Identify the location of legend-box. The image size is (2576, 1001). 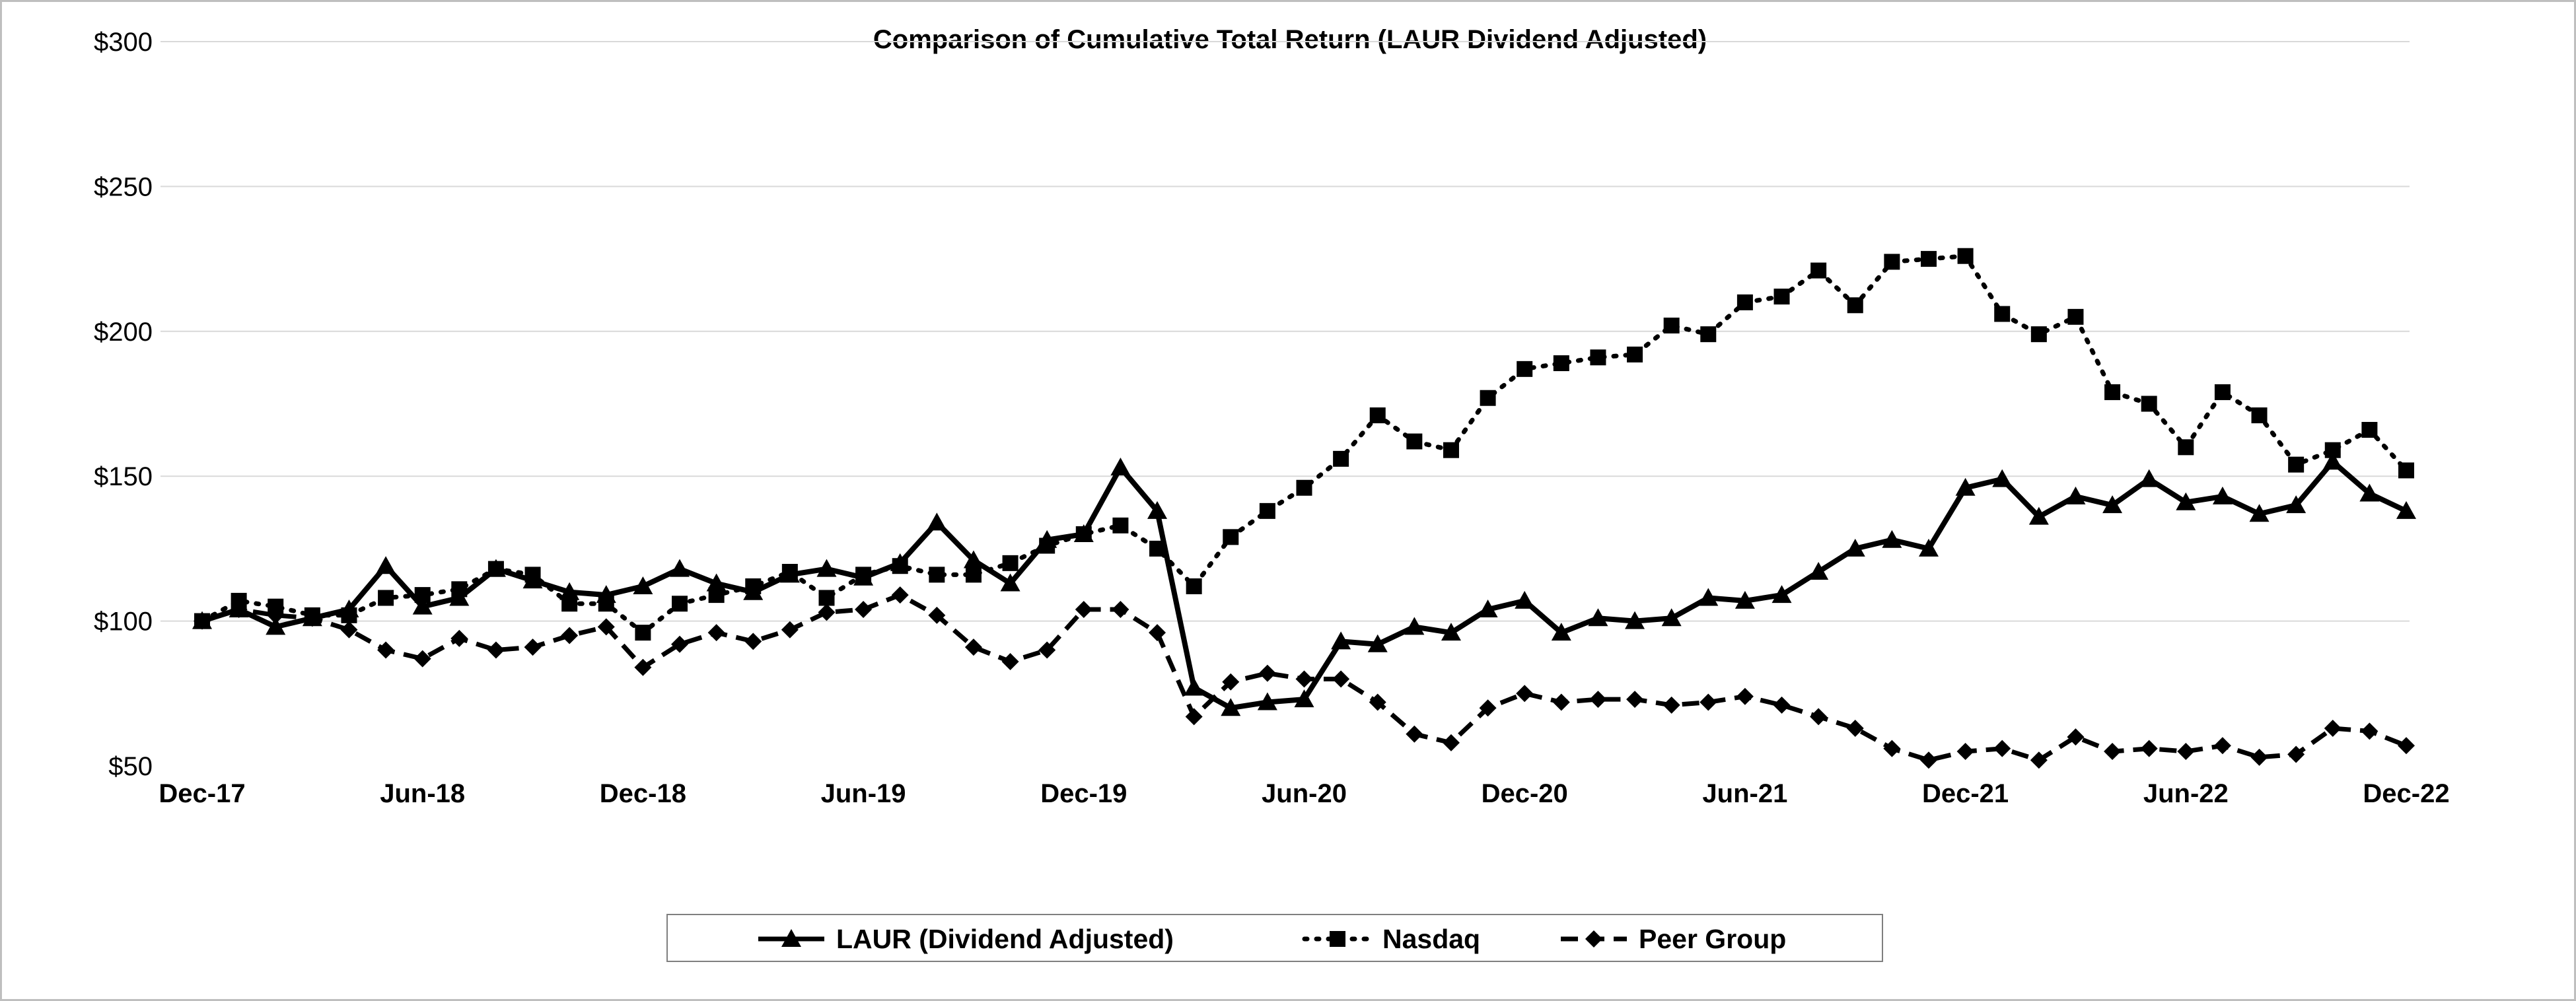
(1274, 938).